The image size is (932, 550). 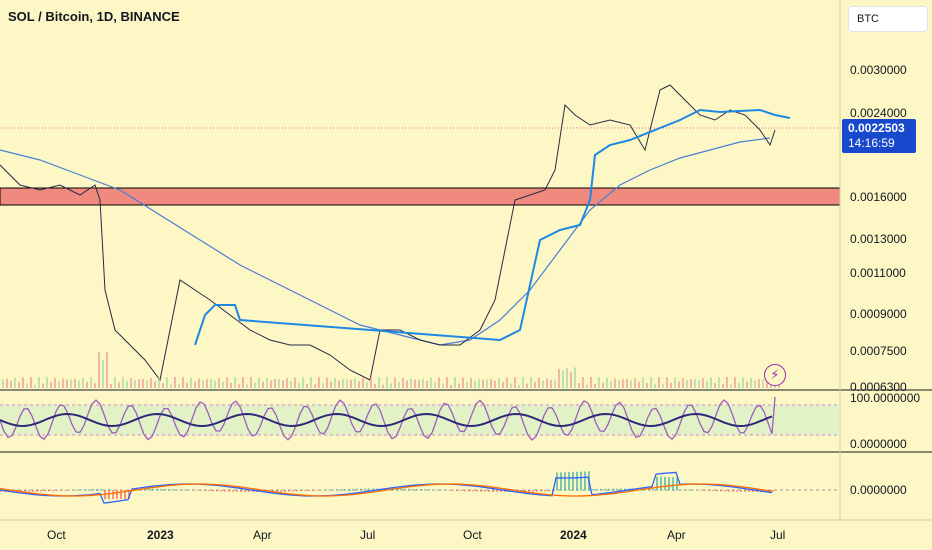 What do you see at coordinates (391, 370) in the screenshot?
I see `volume-bars` at bounding box center [391, 370].